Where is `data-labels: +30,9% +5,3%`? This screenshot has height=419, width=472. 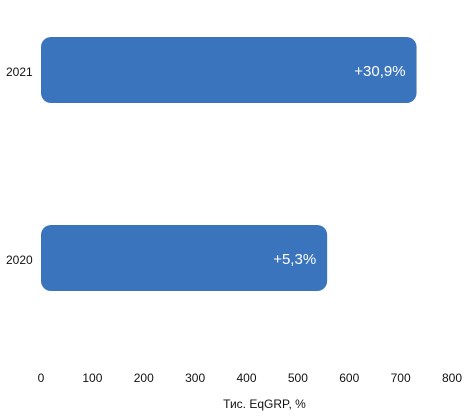
data-labels: +30,9% +5,3% is located at coordinates (339, 165).